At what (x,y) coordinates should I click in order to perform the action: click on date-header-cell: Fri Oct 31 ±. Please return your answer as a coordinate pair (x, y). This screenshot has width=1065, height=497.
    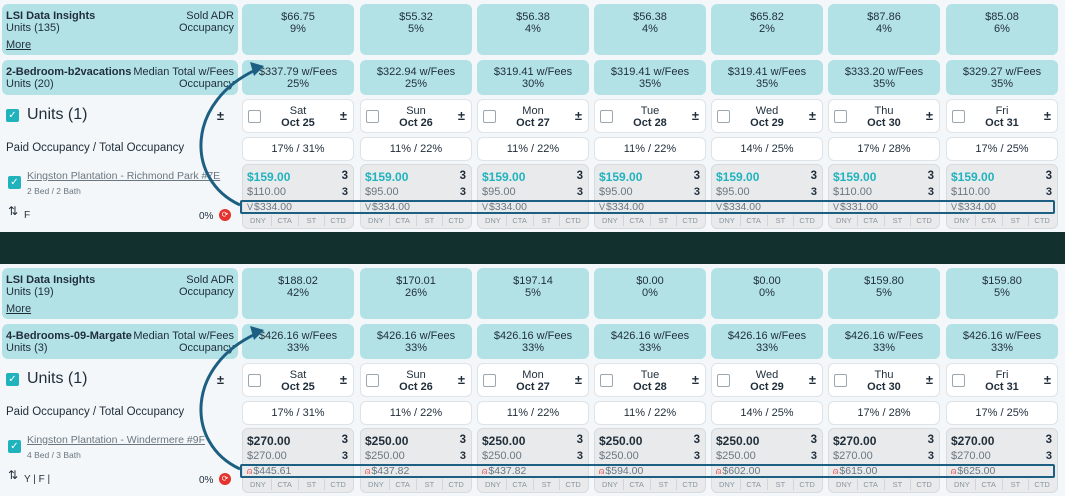
    Looking at the image, I should click on (1002, 380).